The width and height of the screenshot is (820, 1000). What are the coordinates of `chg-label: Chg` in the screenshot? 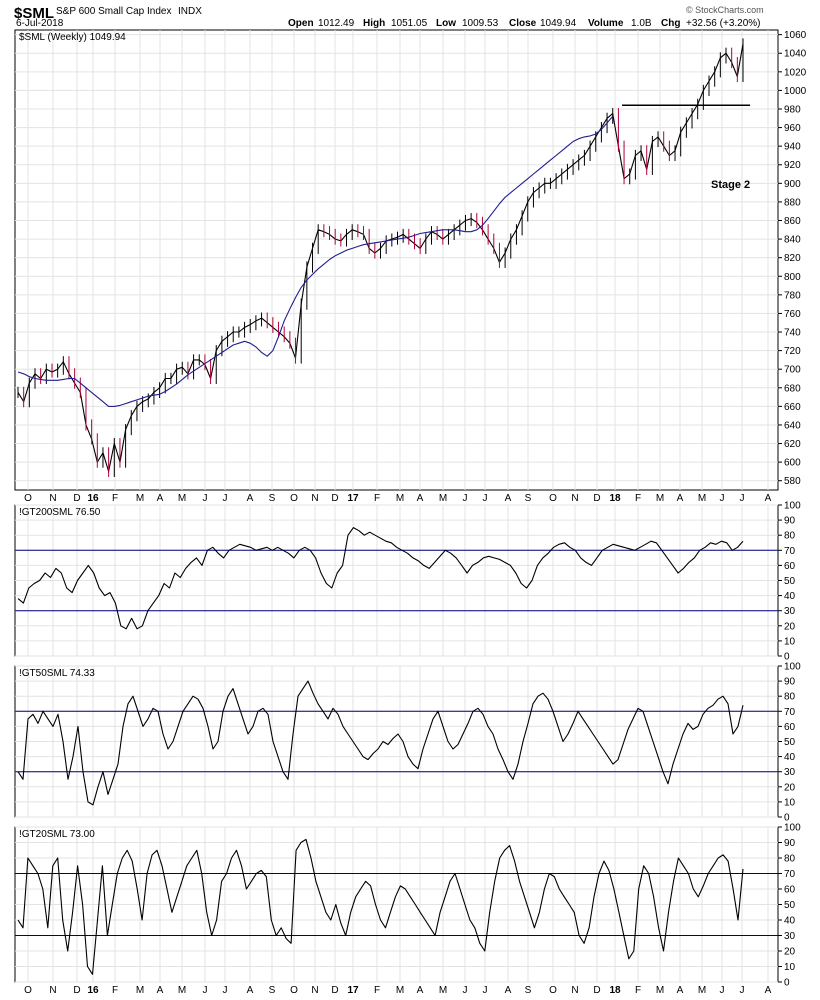 It's located at (670, 23).